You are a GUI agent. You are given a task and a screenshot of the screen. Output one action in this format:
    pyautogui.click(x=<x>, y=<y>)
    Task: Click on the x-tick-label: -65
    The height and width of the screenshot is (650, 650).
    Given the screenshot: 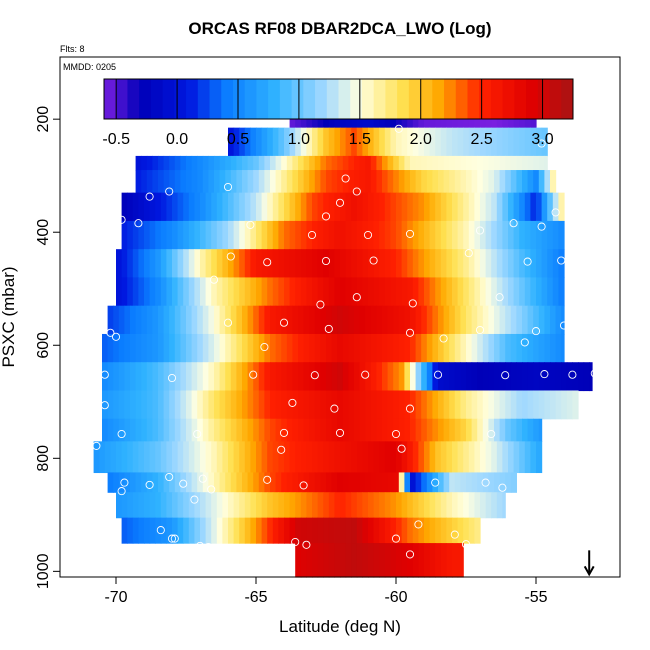 What is the action you would take?
    pyautogui.click(x=255, y=597)
    